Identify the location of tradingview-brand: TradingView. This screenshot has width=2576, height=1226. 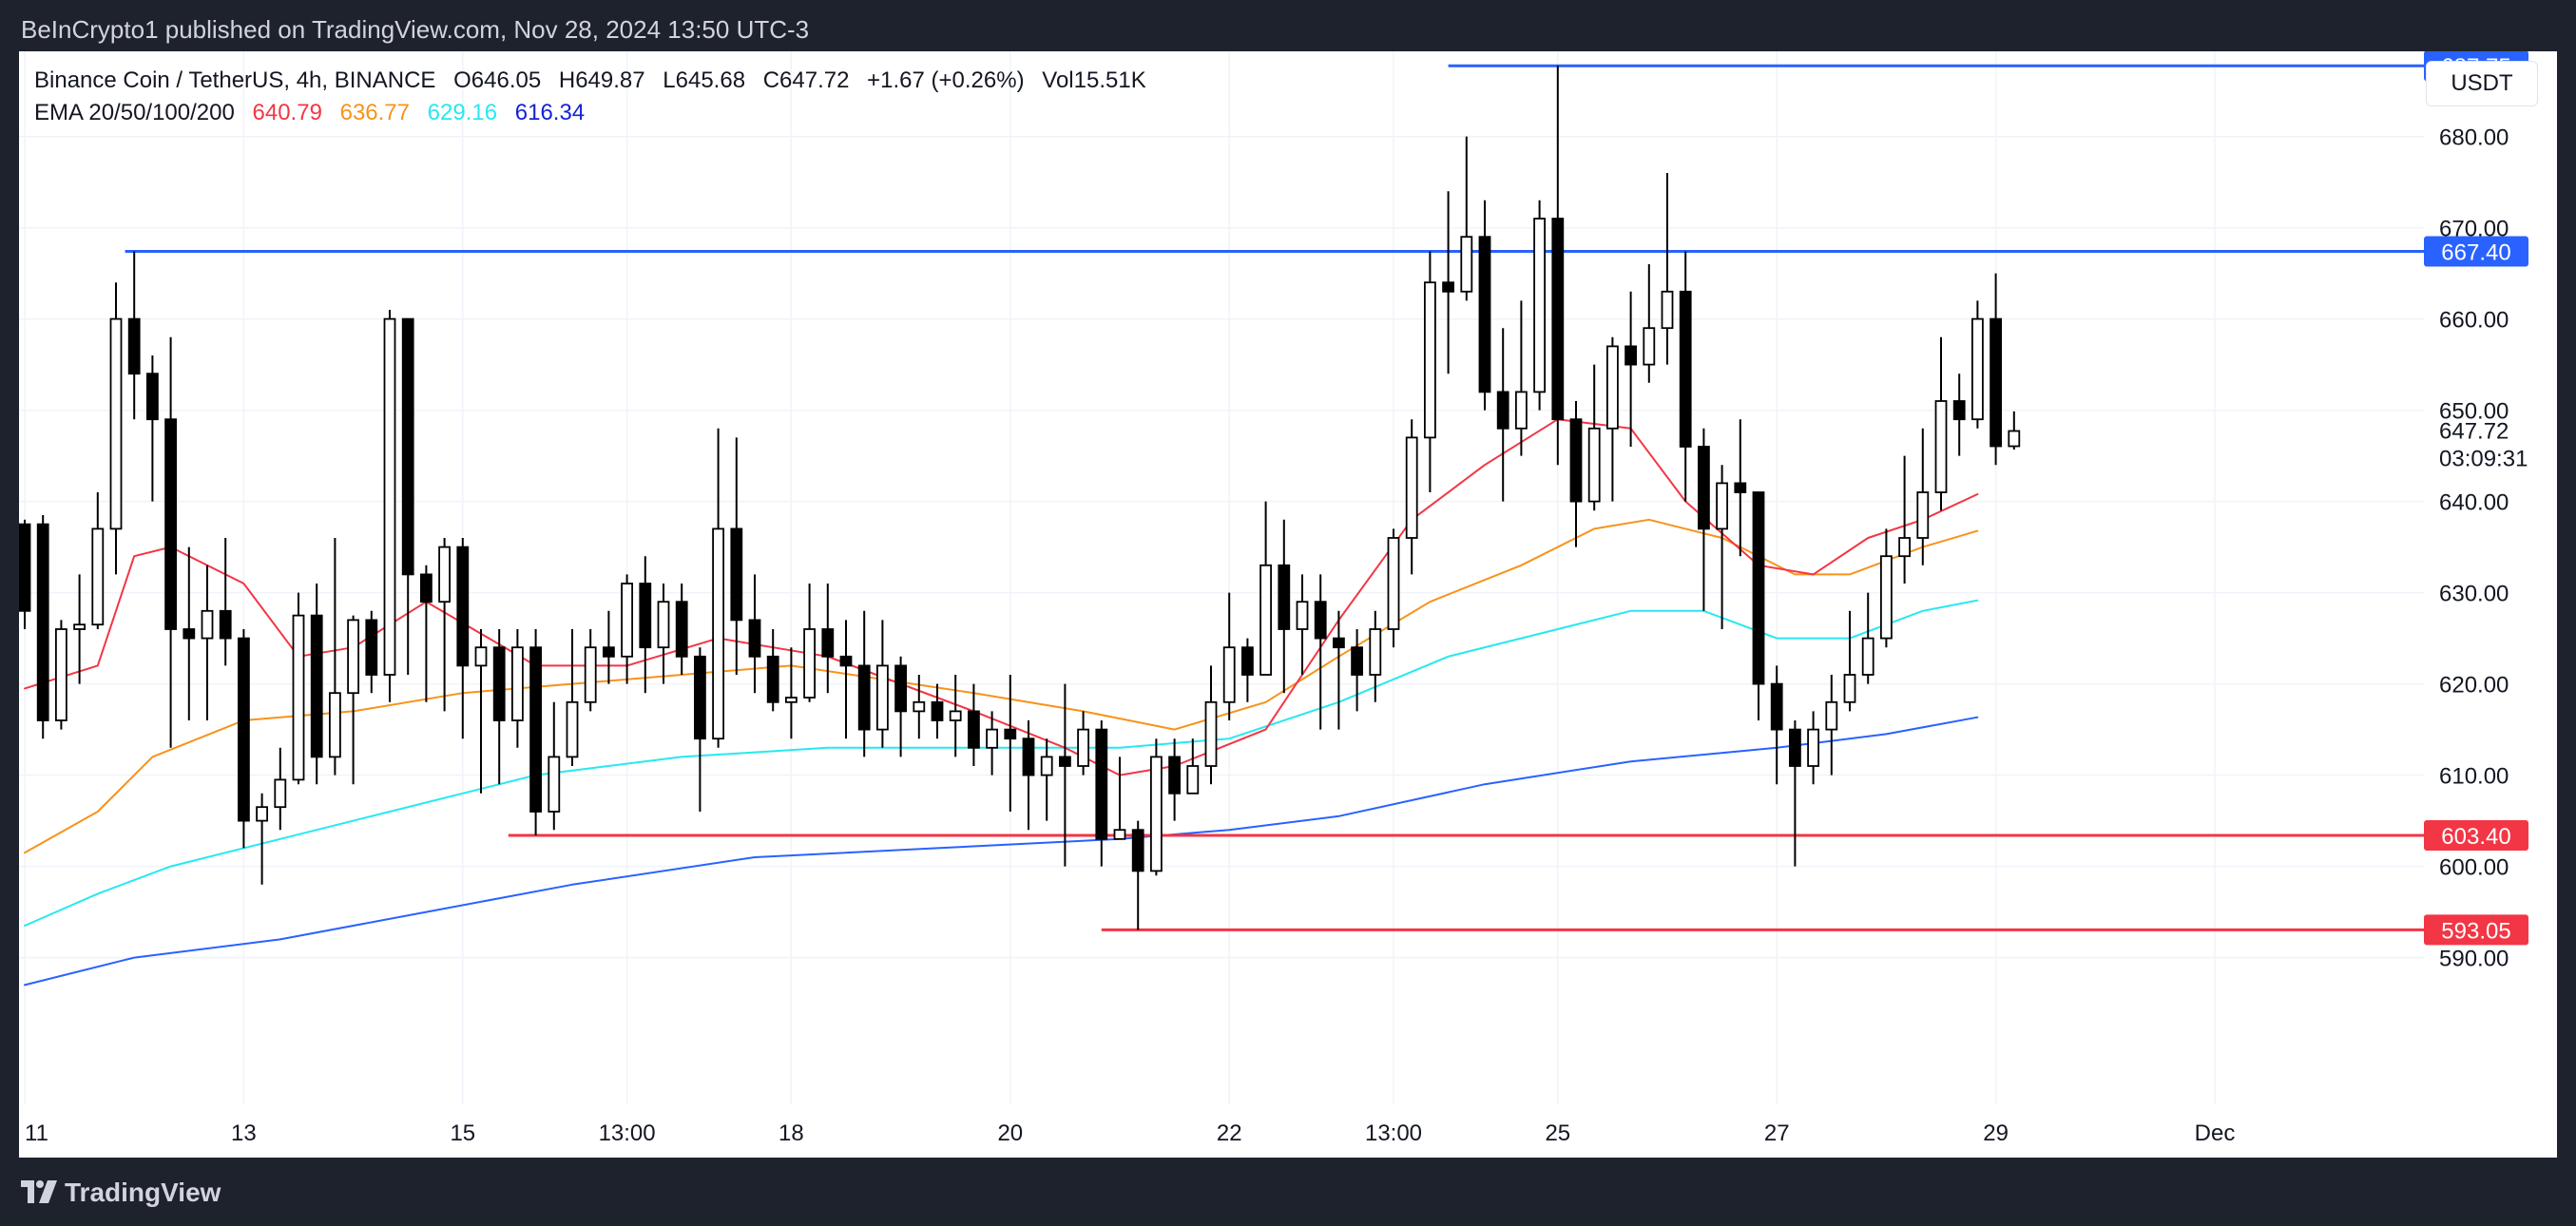
(143, 1192).